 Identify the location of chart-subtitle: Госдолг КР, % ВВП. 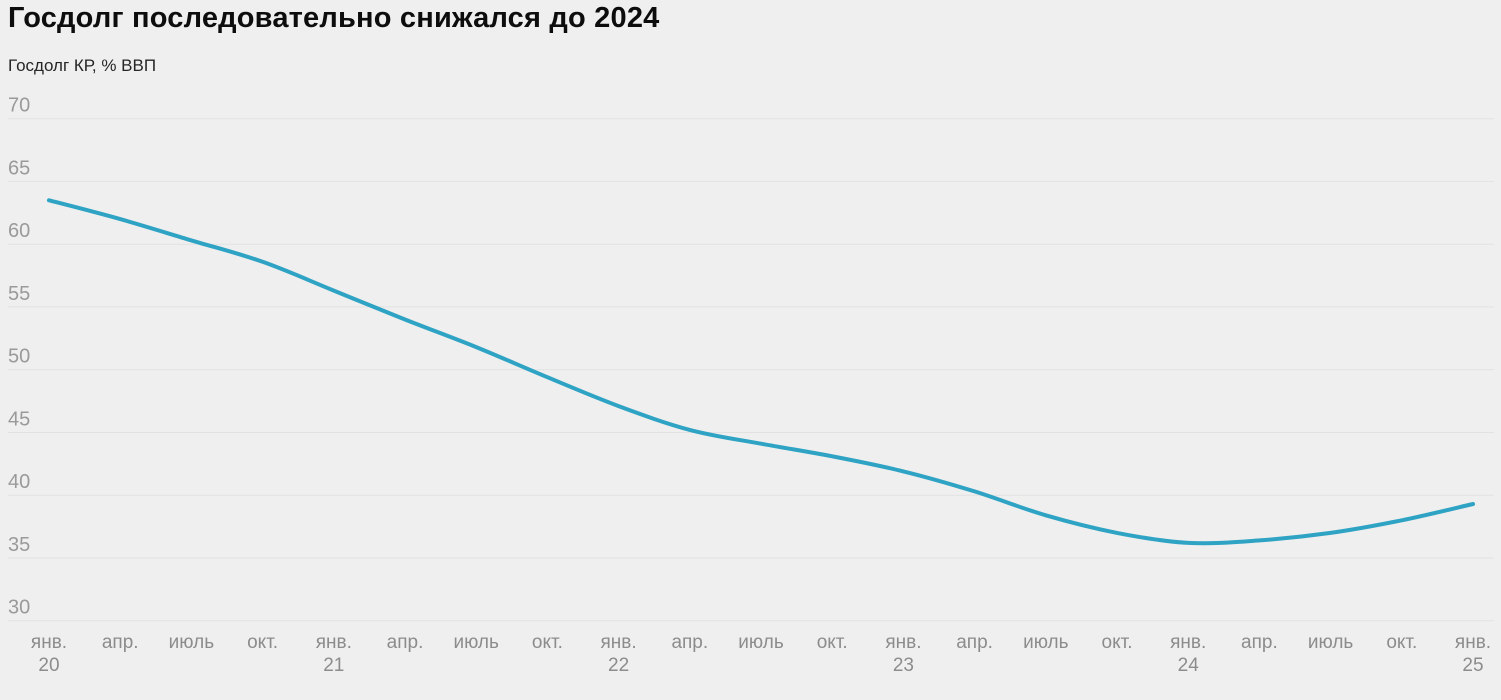
(82, 65).